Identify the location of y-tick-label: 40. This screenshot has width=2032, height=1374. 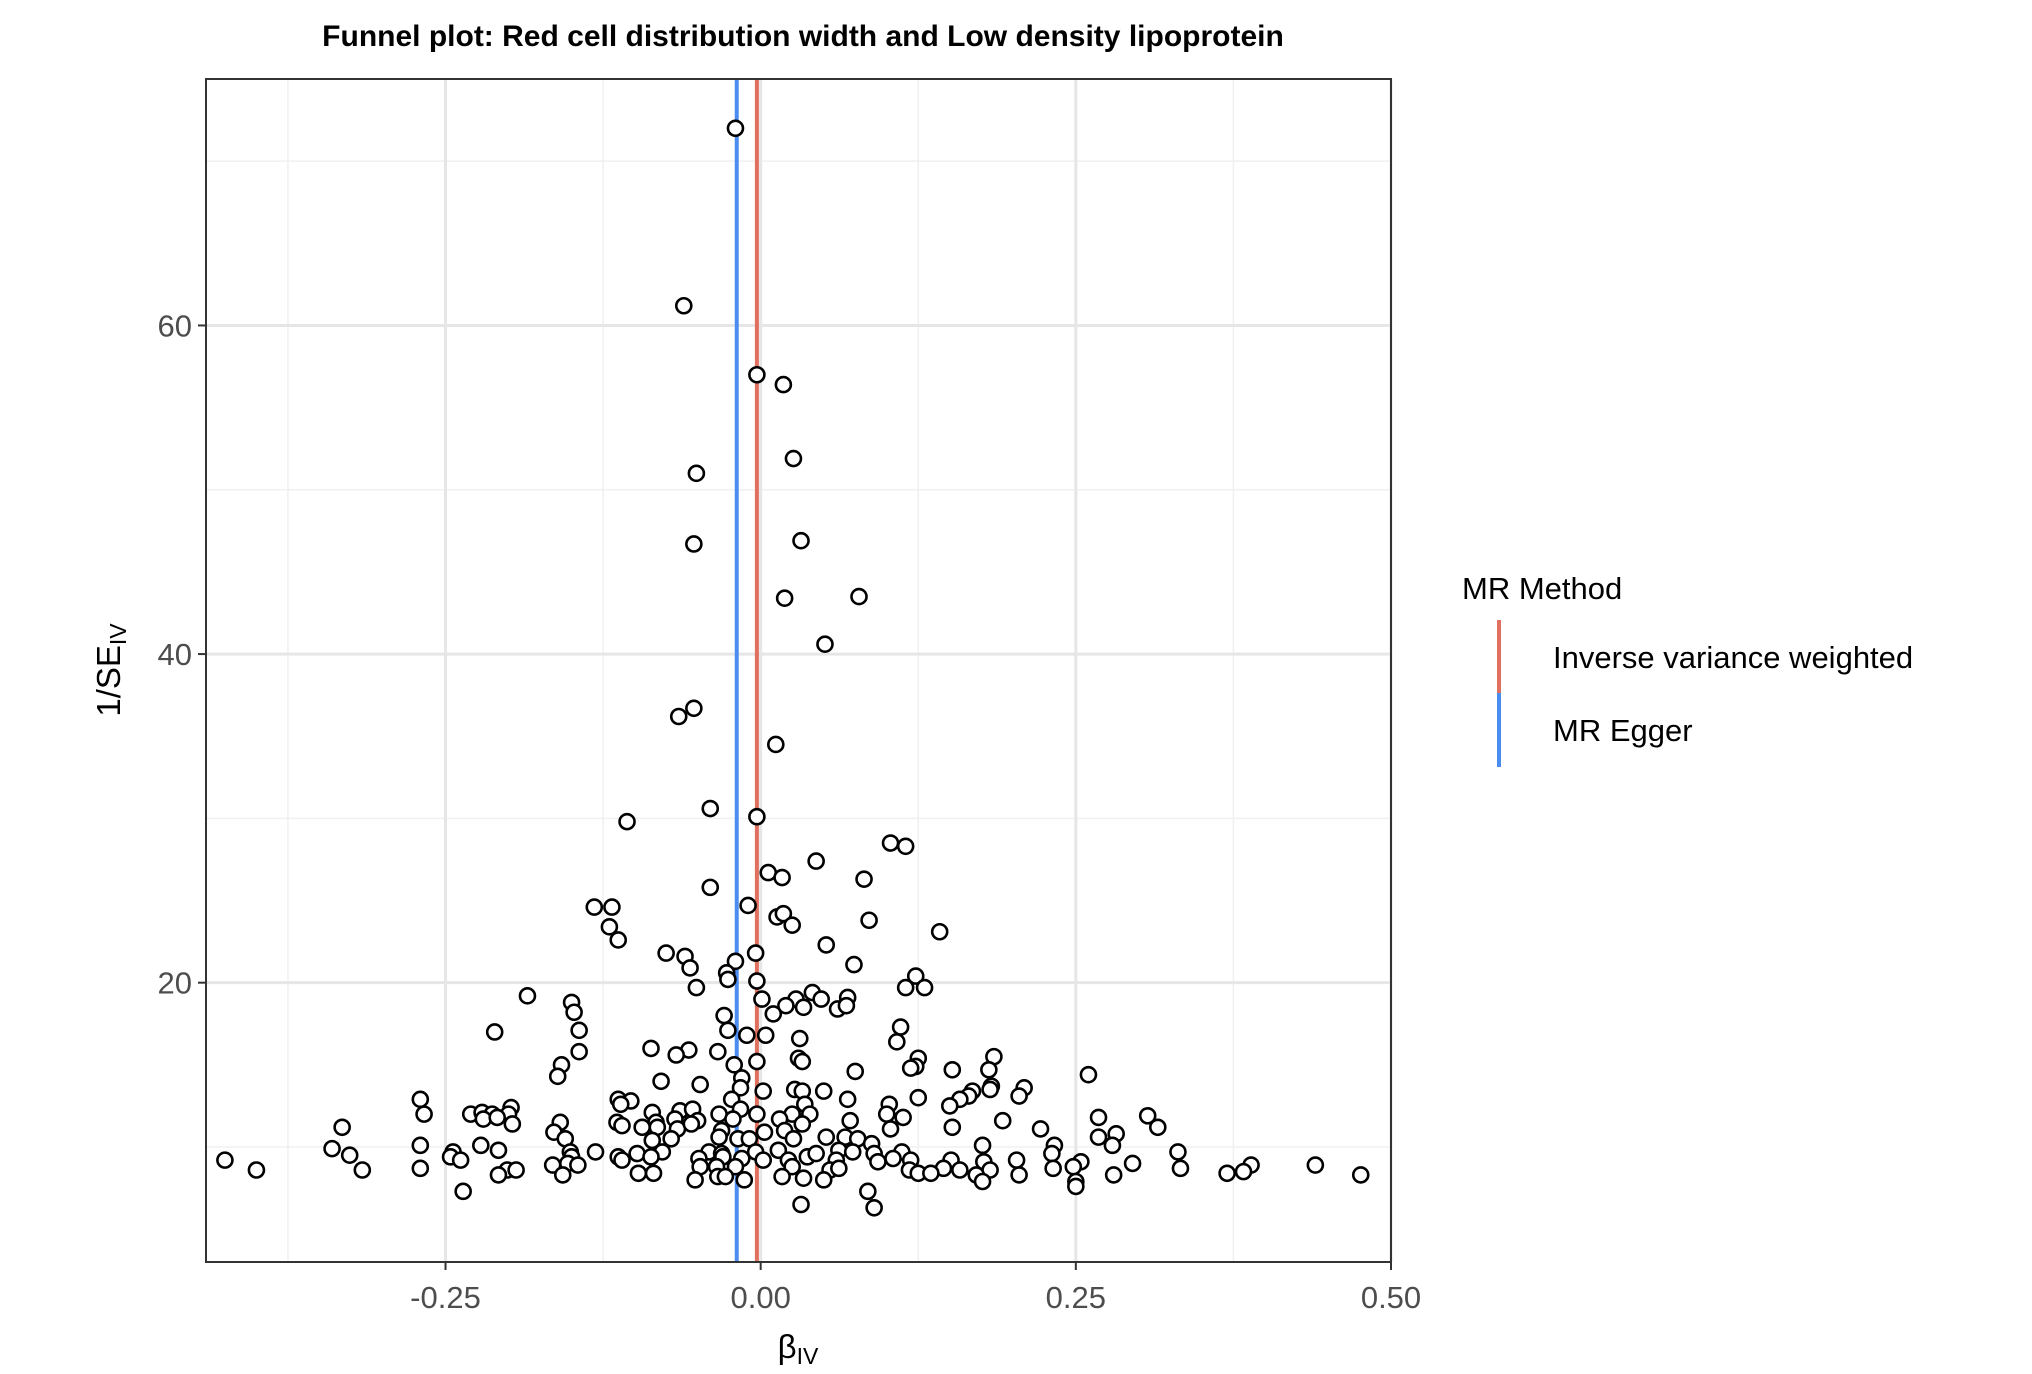
(175, 654).